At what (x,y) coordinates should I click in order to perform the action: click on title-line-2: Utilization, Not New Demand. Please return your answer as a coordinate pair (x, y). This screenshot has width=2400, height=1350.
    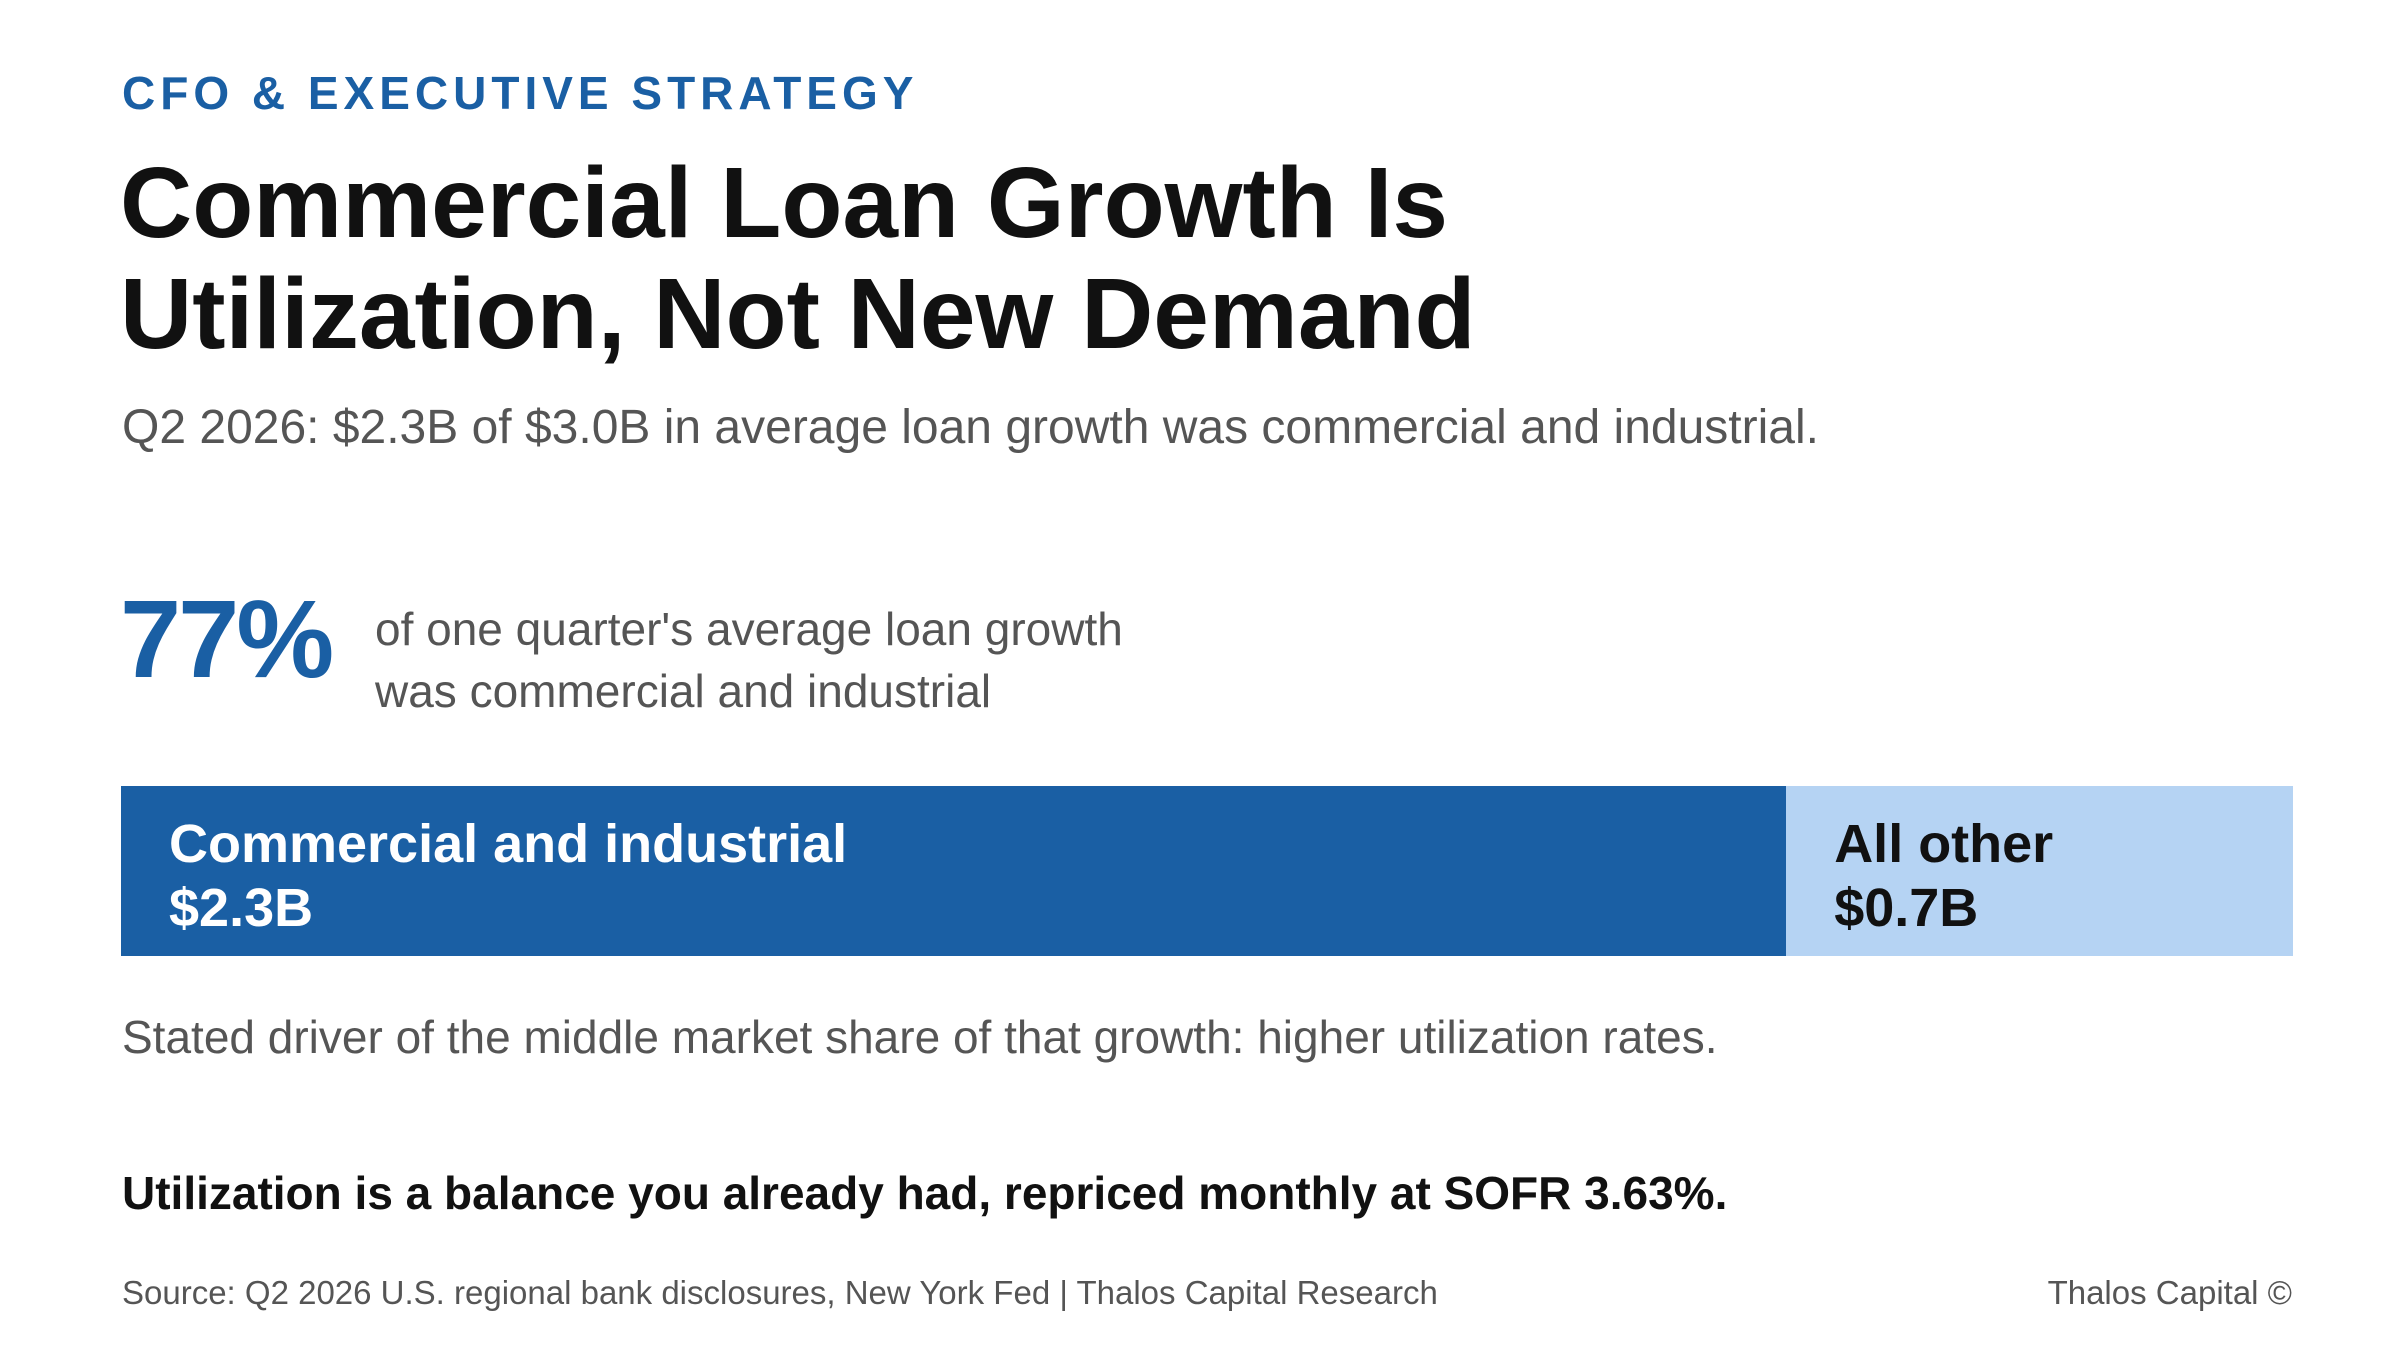
    Looking at the image, I should click on (798, 314).